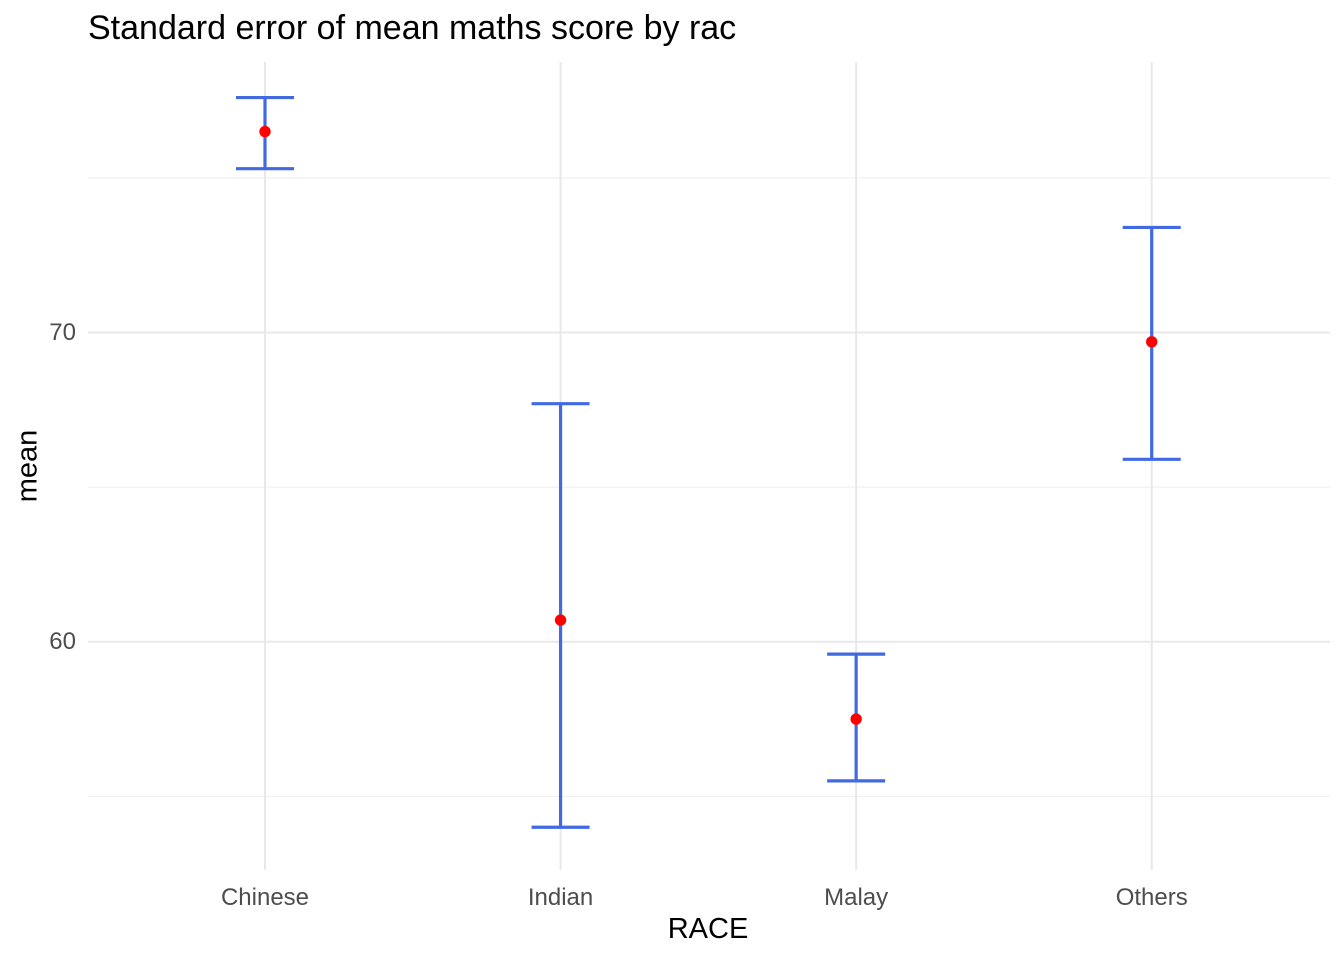 Image resolution: width=1344 pixels, height=960 pixels. I want to click on mean-point-Chinese, so click(265, 131).